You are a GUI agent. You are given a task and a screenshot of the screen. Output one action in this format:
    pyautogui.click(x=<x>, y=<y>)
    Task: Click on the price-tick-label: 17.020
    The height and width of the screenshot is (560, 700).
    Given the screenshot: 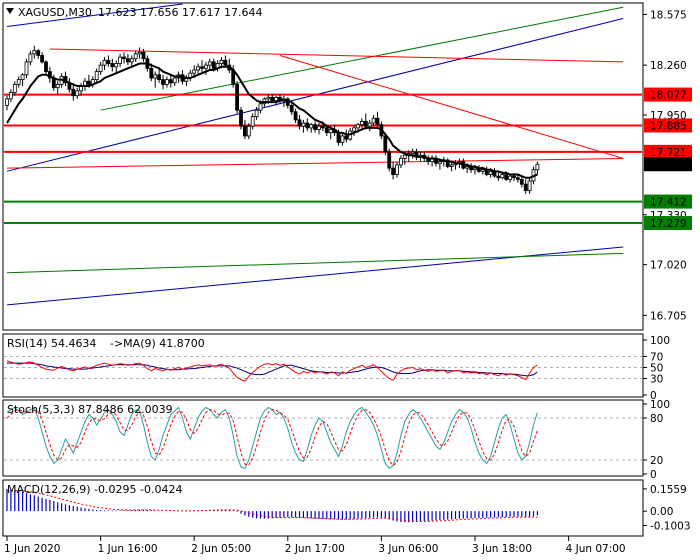 What is the action you would take?
    pyautogui.click(x=668, y=266)
    